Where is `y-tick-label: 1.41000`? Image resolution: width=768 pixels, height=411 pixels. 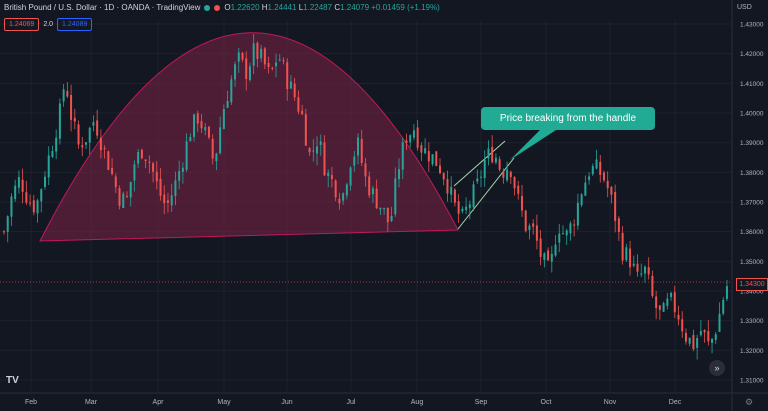 y-tick-label: 1.41000 is located at coordinates (752, 84).